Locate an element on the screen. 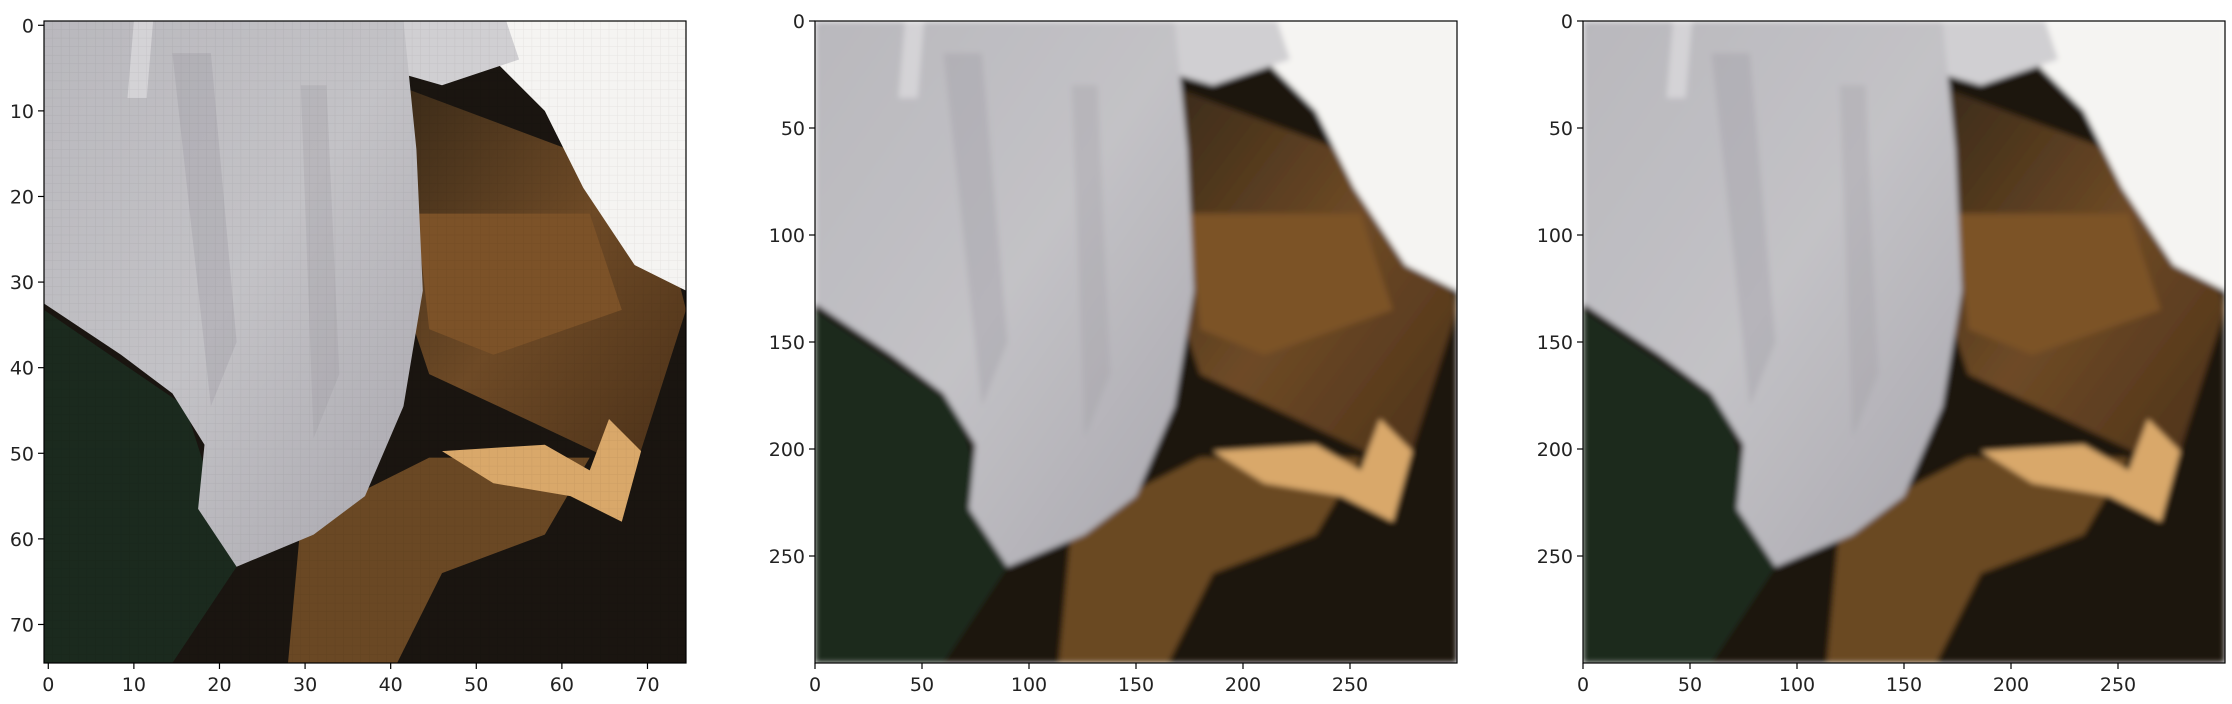 This screenshot has height=704, width=2232. y-tick-label: 30 is located at coordinates (22, 283).